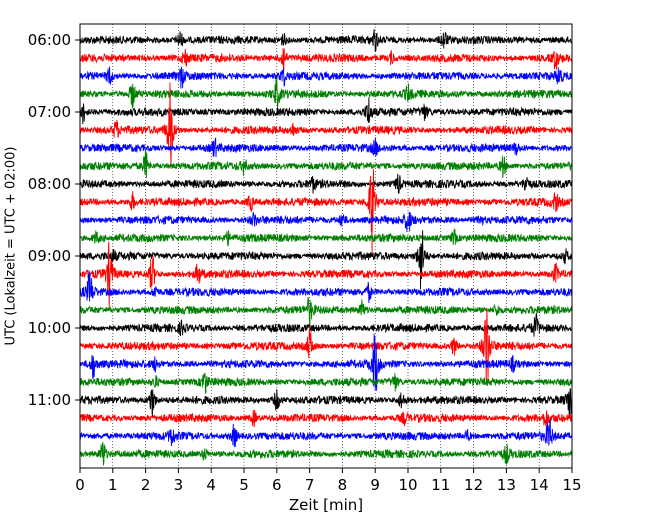 The width and height of the screenshot is (650, 520). What do you see at coordinates (326, 505) in the screenshot?
I see `x-axis-label: Zeit [min]` at bounding box center [326, 505].